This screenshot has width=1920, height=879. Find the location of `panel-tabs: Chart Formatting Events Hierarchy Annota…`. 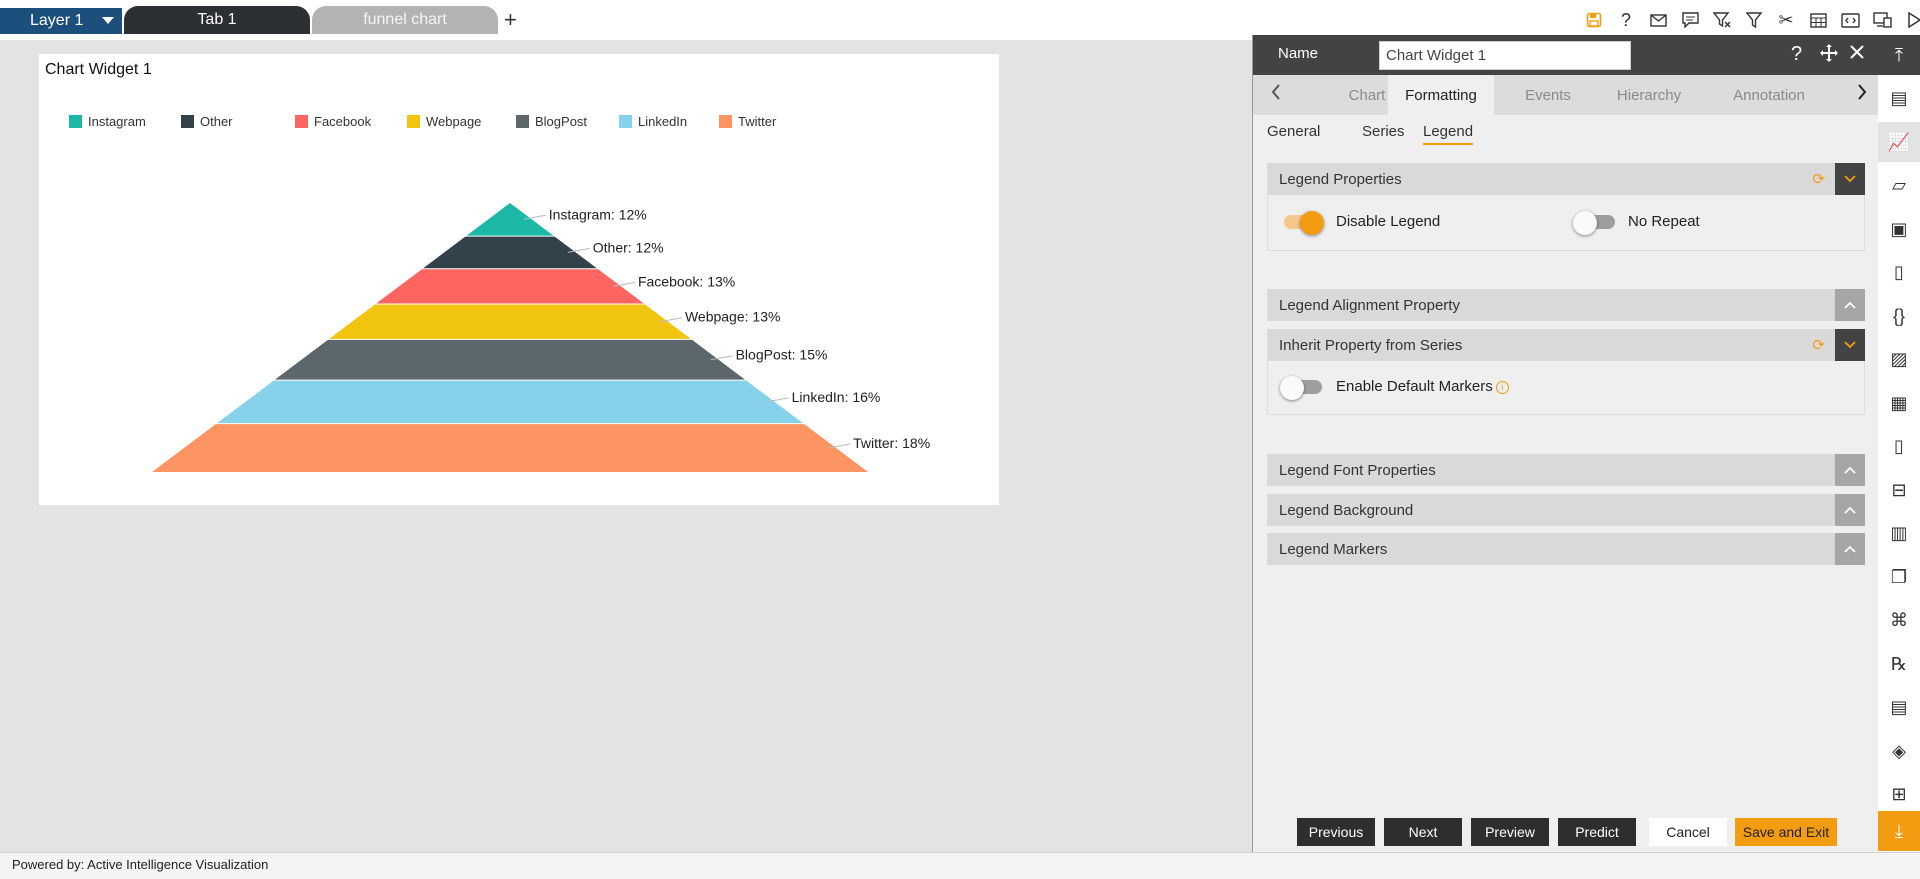

panel-tabs: Chart Formatting Events Hierarchy Annota… is located at coordinates (1566, 95).